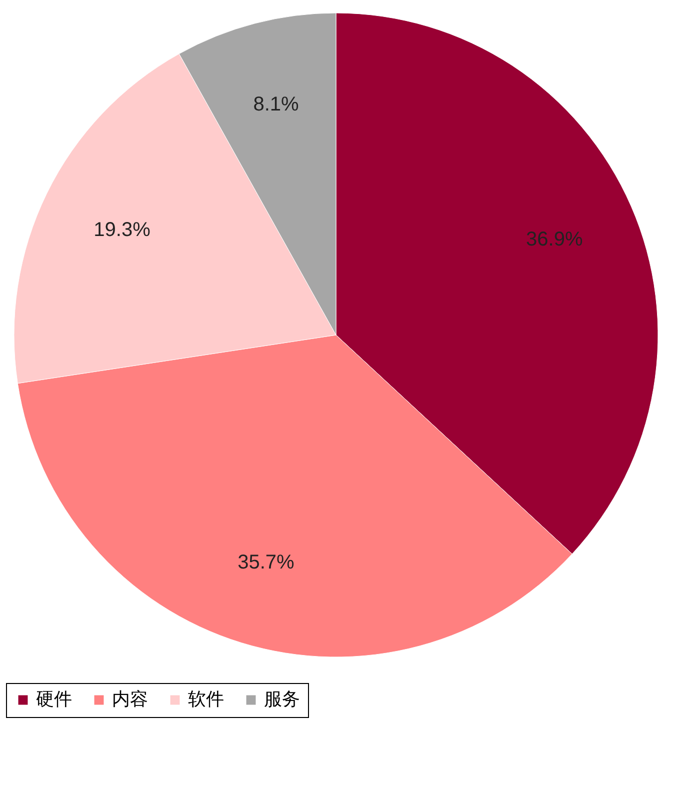 The image size is (700, 809). Describe the element at coordinates (122, 230) in the screenshot. I see `data-label: 19.3%` at that location.